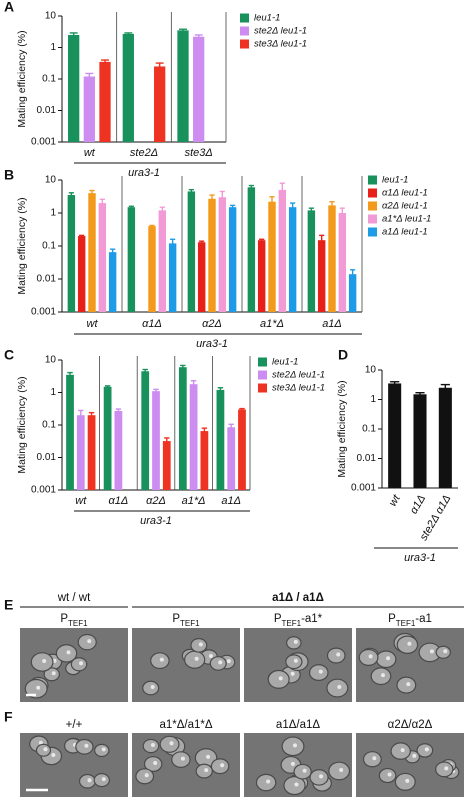  I want to click on panel-letter: A, so click(9, 7).